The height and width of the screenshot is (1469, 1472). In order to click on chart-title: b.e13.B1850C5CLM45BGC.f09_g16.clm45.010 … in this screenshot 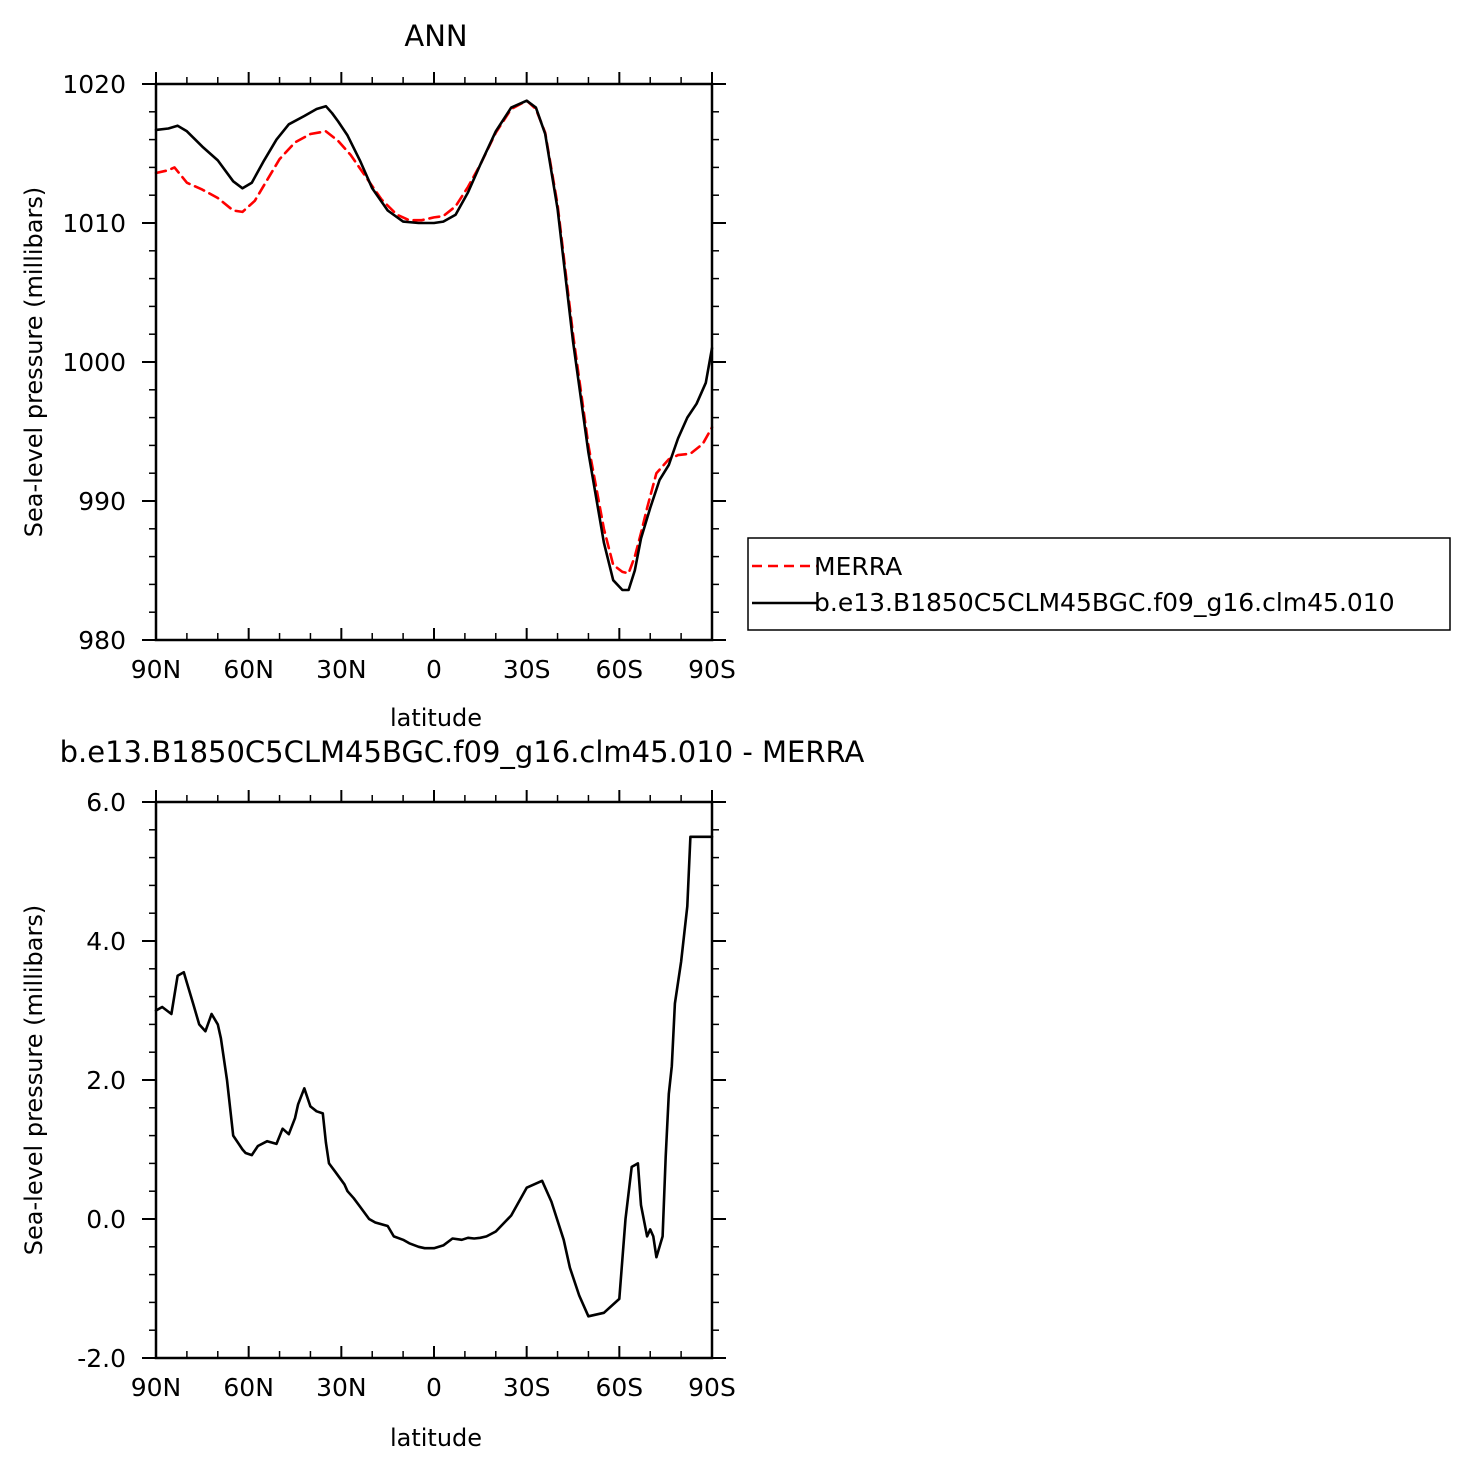, I will do `click(462, 752)`.